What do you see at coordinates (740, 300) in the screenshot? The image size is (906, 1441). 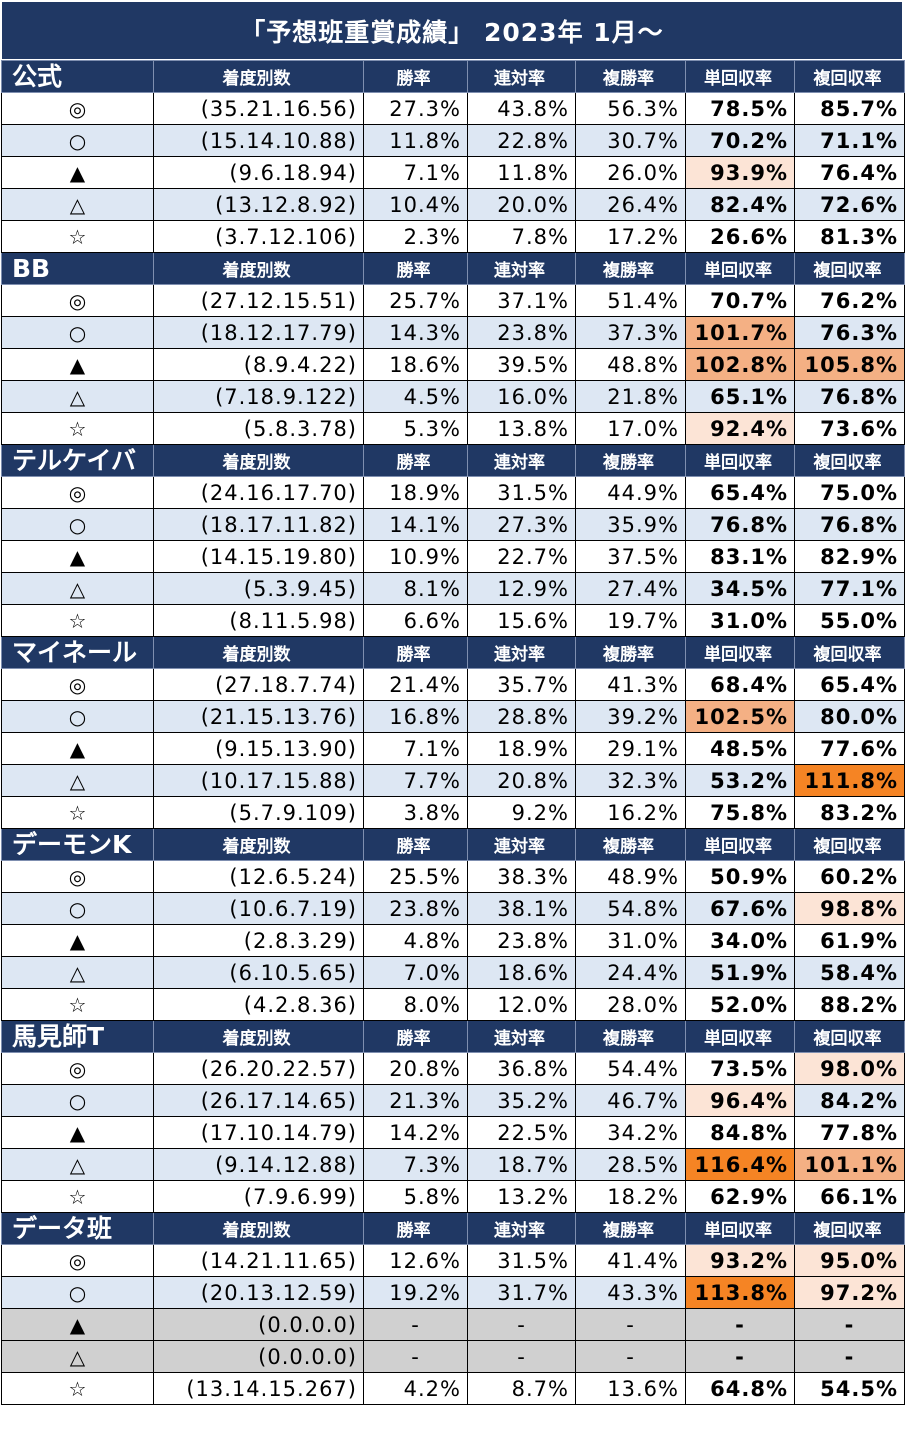 I see `win-return-cell: 70.7%` at bounding box center [740, 300].